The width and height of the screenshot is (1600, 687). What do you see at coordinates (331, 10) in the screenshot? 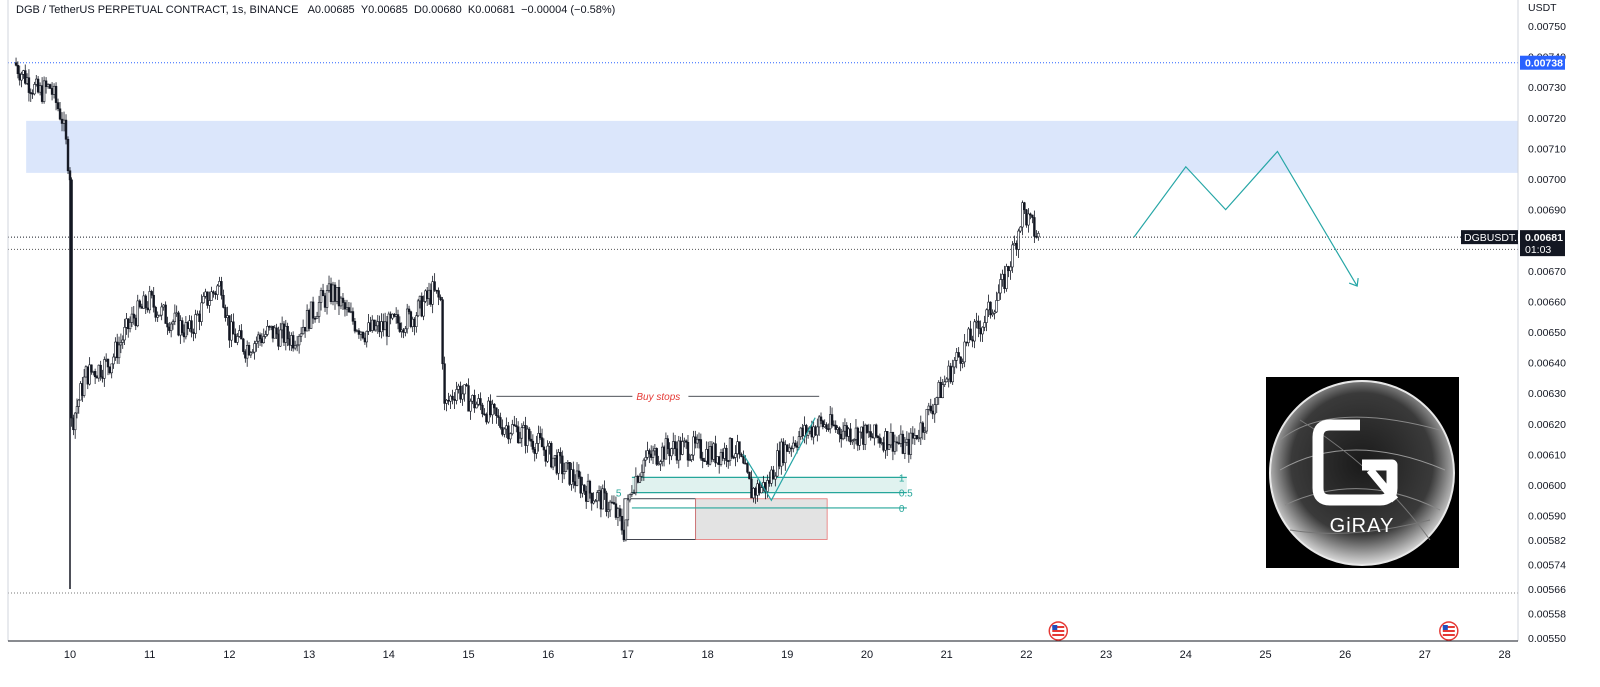
I see `ohlc-open: A0.00685` at bounding box center [331, 10].